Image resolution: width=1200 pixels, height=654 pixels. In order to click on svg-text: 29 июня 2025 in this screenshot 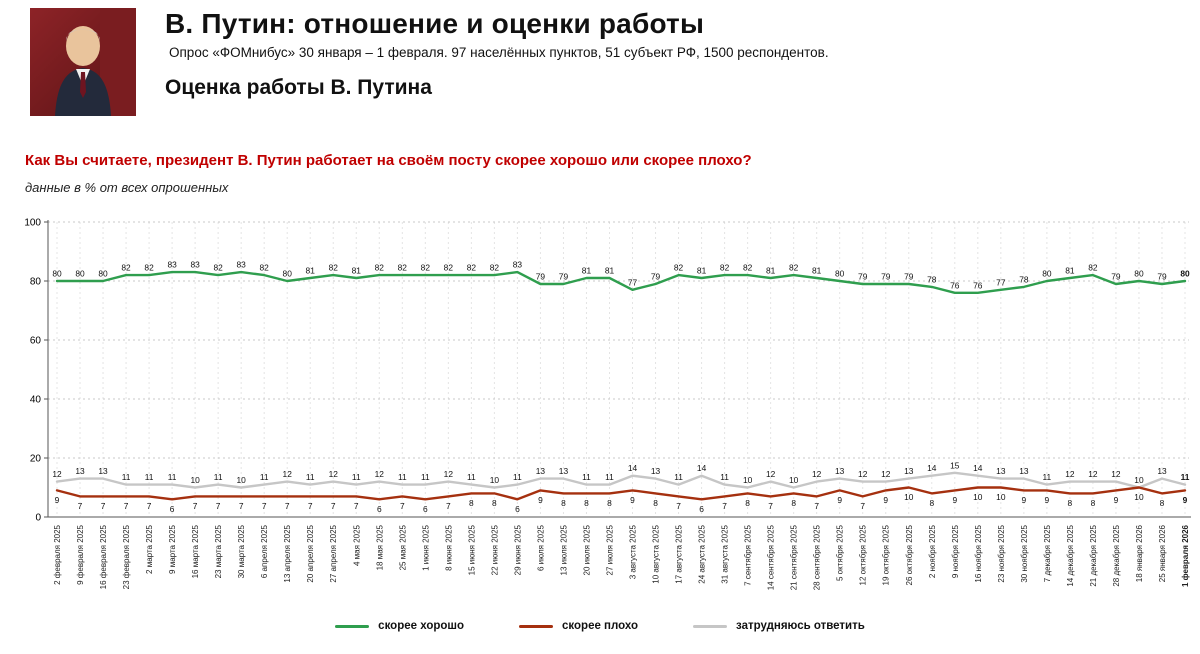, I will do `click(517, 549)`.